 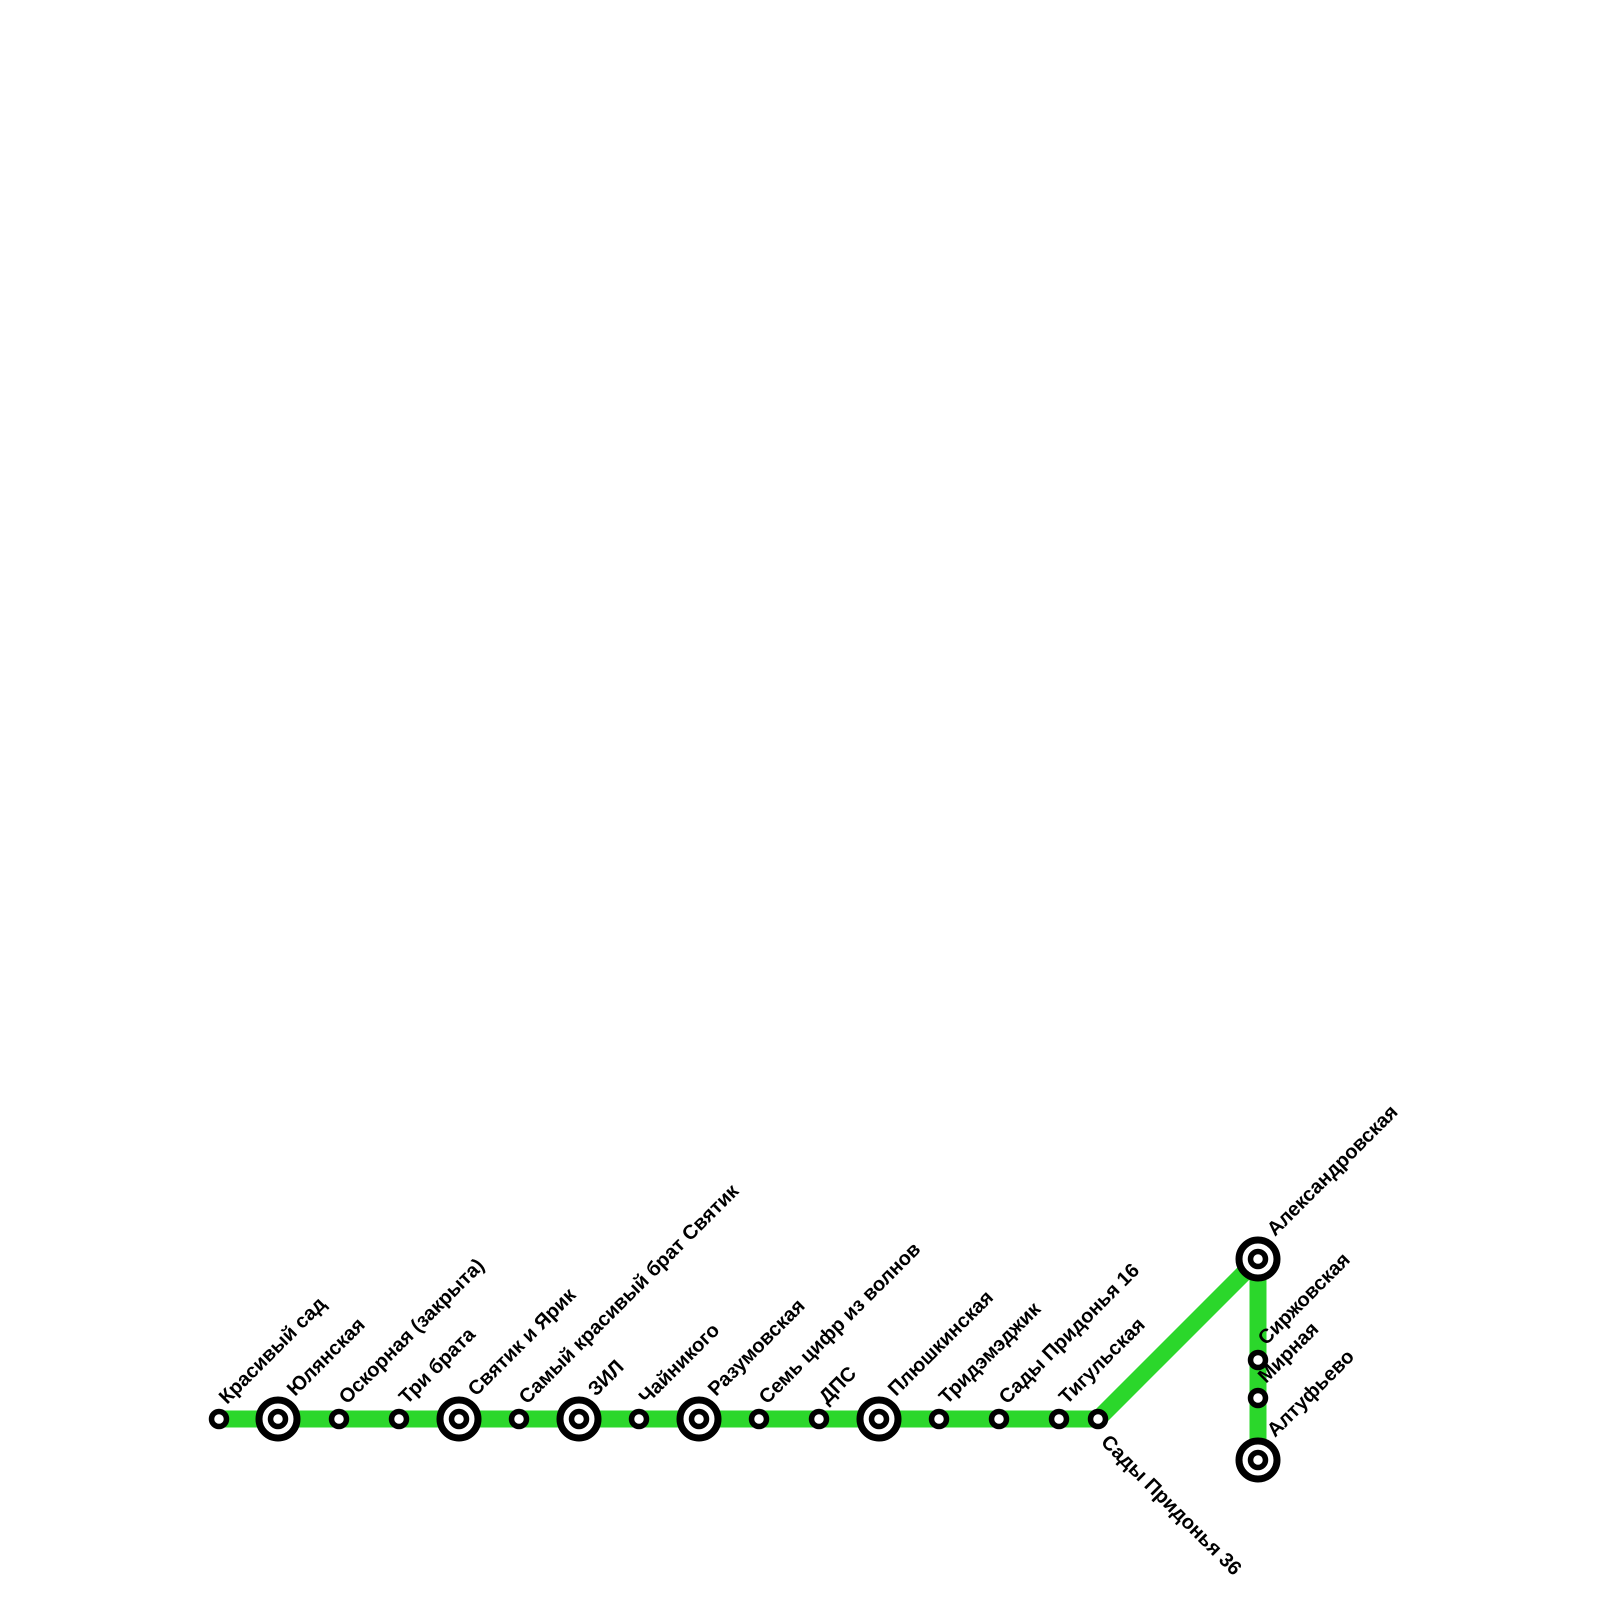 I want to click on station-label: Святик и Ярик, so click(x=522, y=1341).